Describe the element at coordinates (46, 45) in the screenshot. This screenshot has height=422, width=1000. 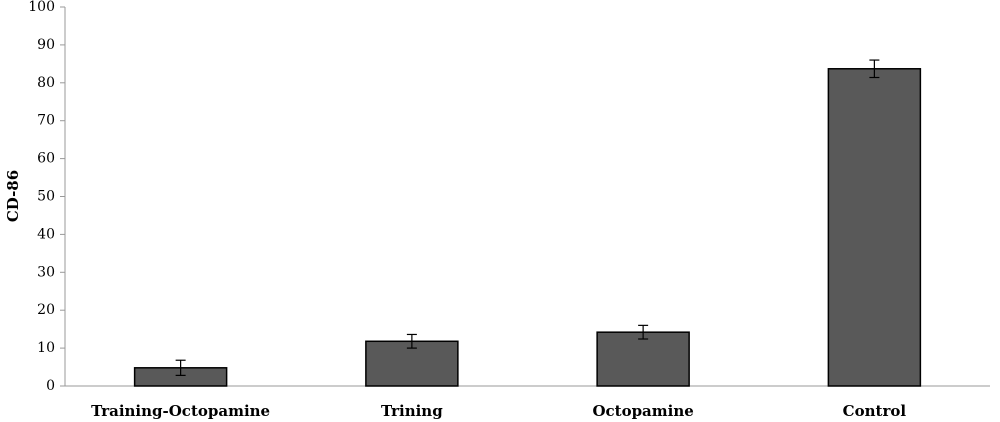
I see `y-tick-label: 90` at that location.